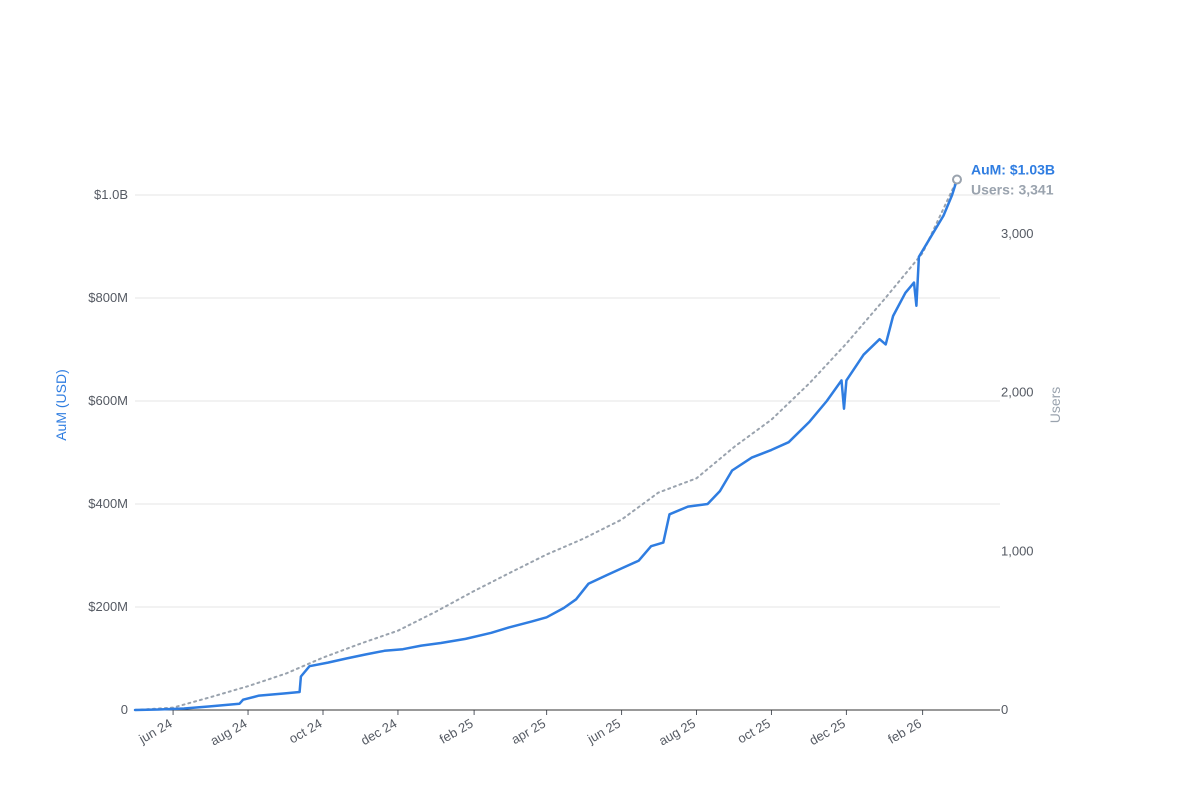  Describe the element at coordinates (1017, 392) in the screenshot. I see `right-tick-label: 2,000` at that location.